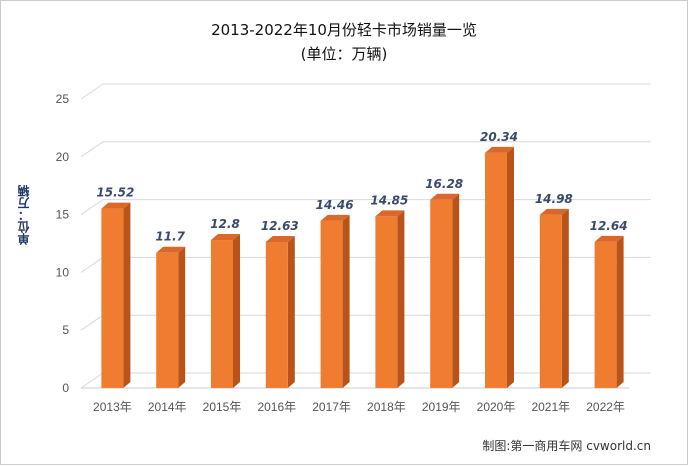 The image size is (690, 467). I want to click on x-tick-label: 2021年, so click(550, 407).